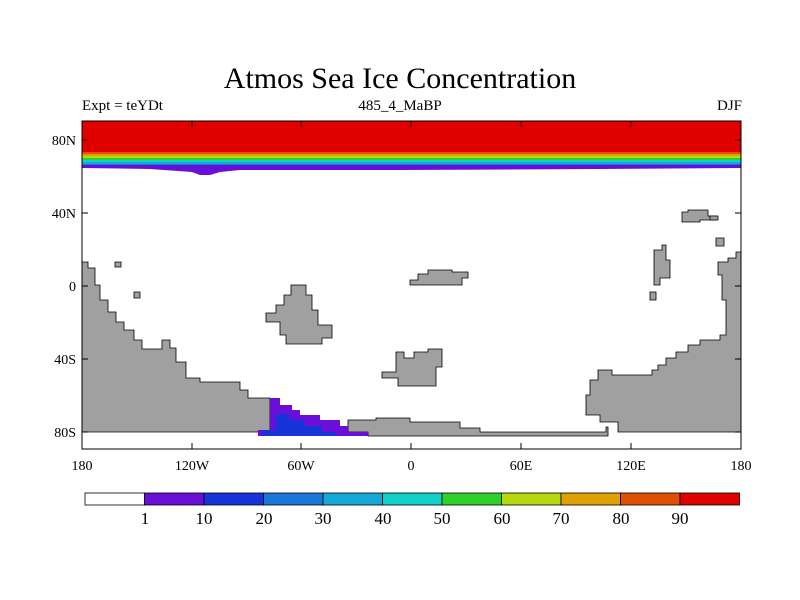 The height and width of the screenshot is (600, 800). Describe the element at coordinates (729, 106) in the screenshot. I see `season-label: DJF` at that location.